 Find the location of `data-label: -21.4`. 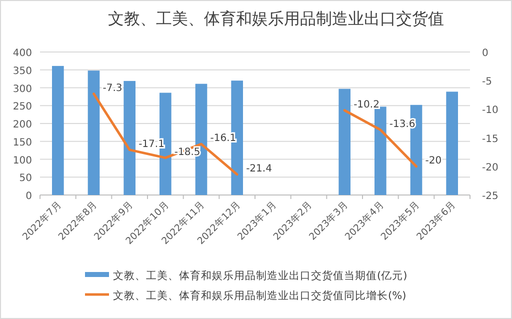

data-label: -21.4 is located at coordinates (259, 168).